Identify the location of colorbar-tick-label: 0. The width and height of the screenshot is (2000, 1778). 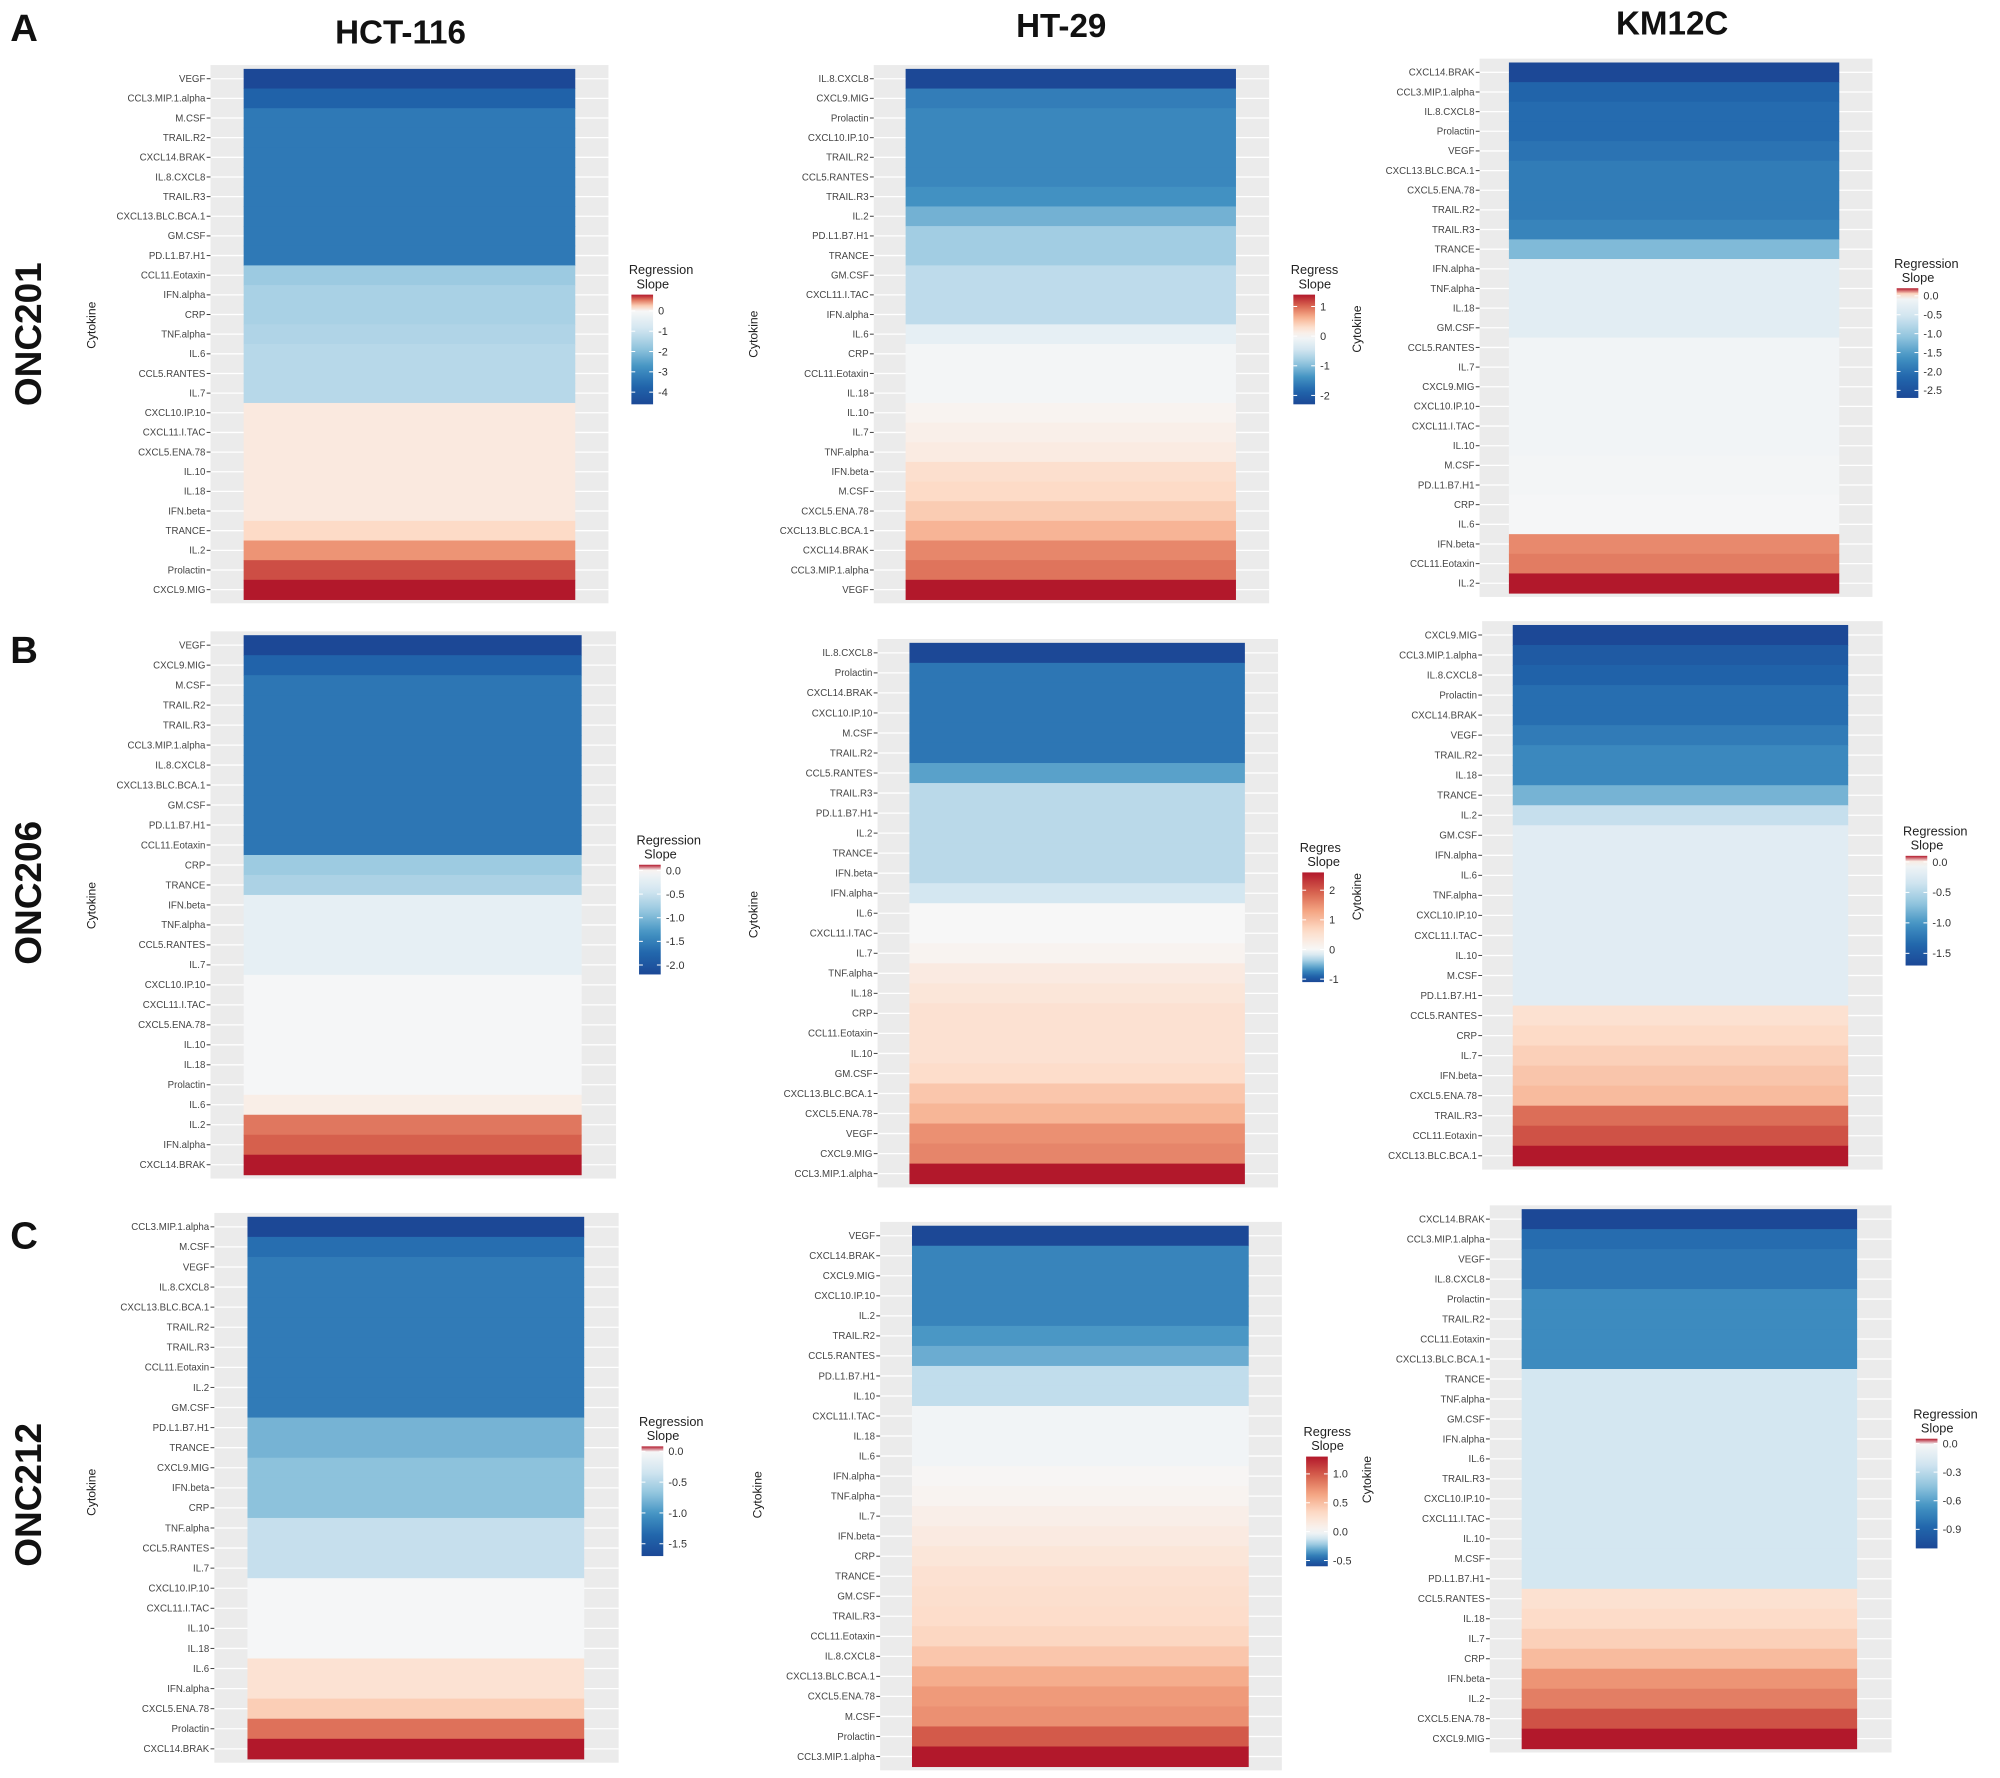
(1323, 337).